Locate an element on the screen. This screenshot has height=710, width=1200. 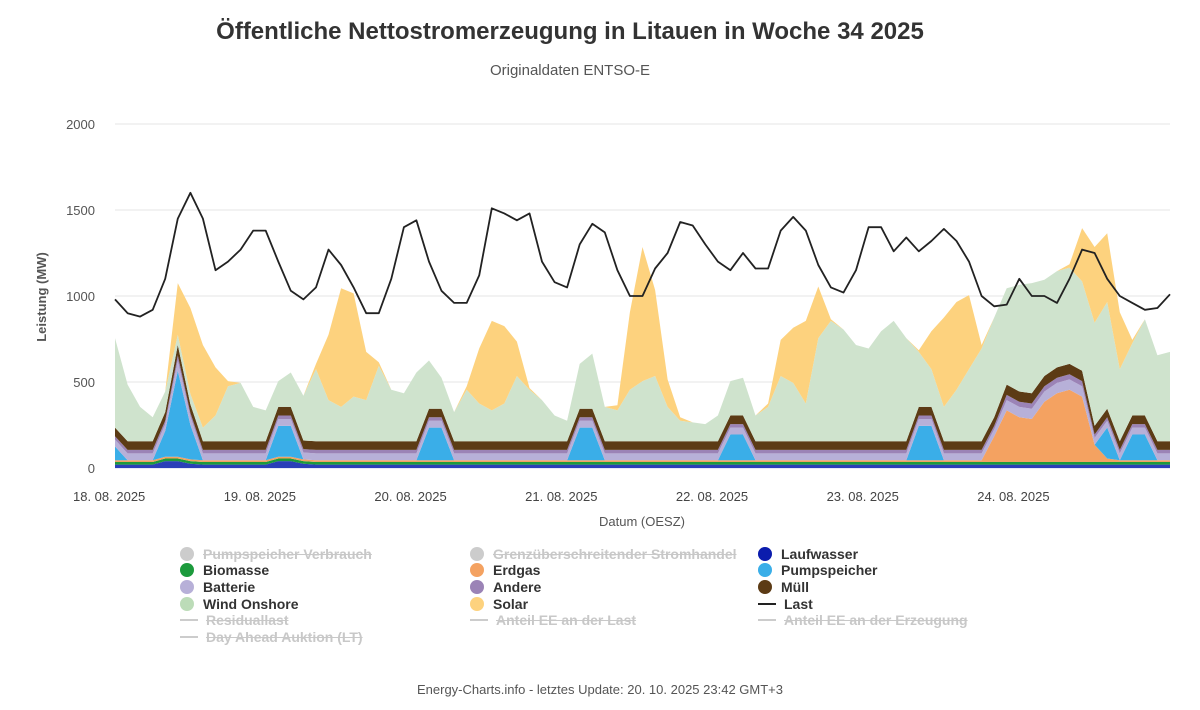
legend-label: Biomasse is located at coordinates (236, 570).